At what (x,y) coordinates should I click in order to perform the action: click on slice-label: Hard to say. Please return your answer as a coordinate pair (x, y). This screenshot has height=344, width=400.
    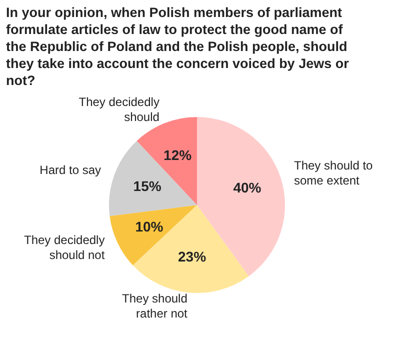
    Looking at the image, I should click on (71, 169).